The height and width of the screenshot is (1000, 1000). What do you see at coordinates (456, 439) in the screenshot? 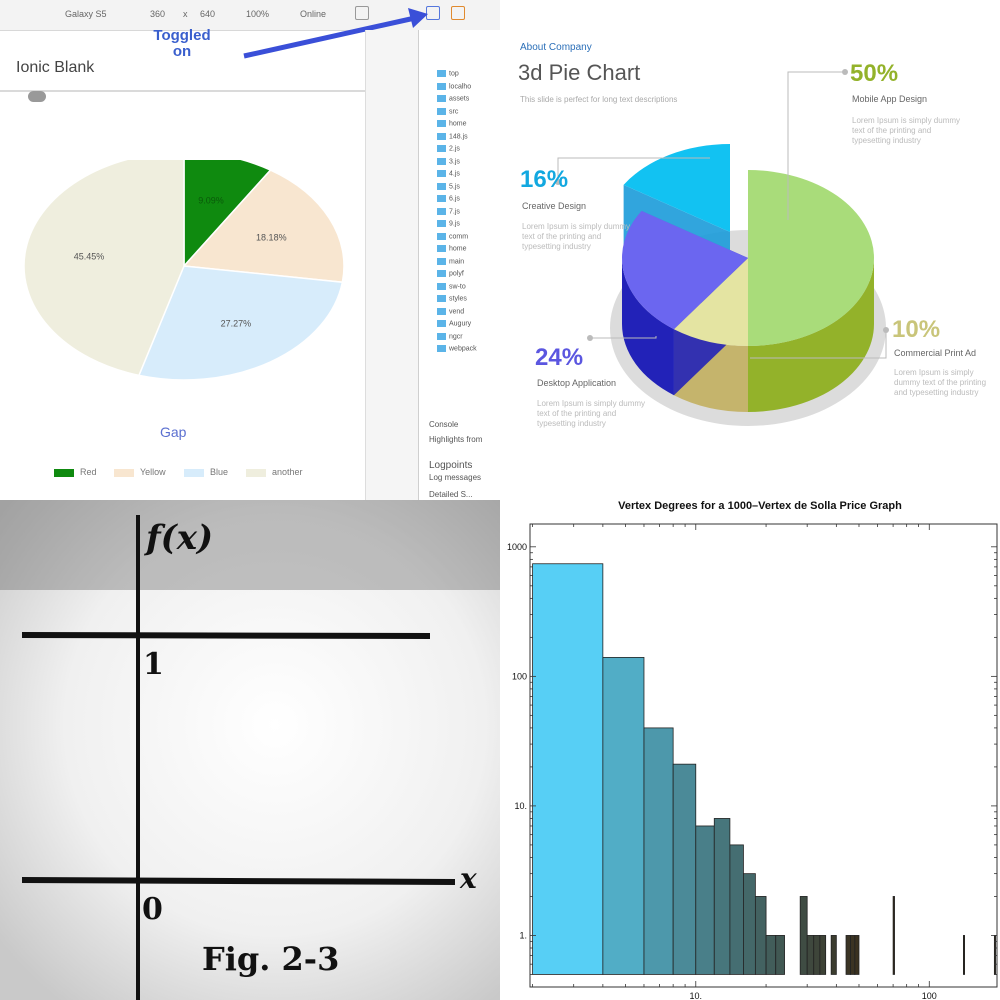
I see `highlights-tab: Highlights from` at bounding box center [456, 439].